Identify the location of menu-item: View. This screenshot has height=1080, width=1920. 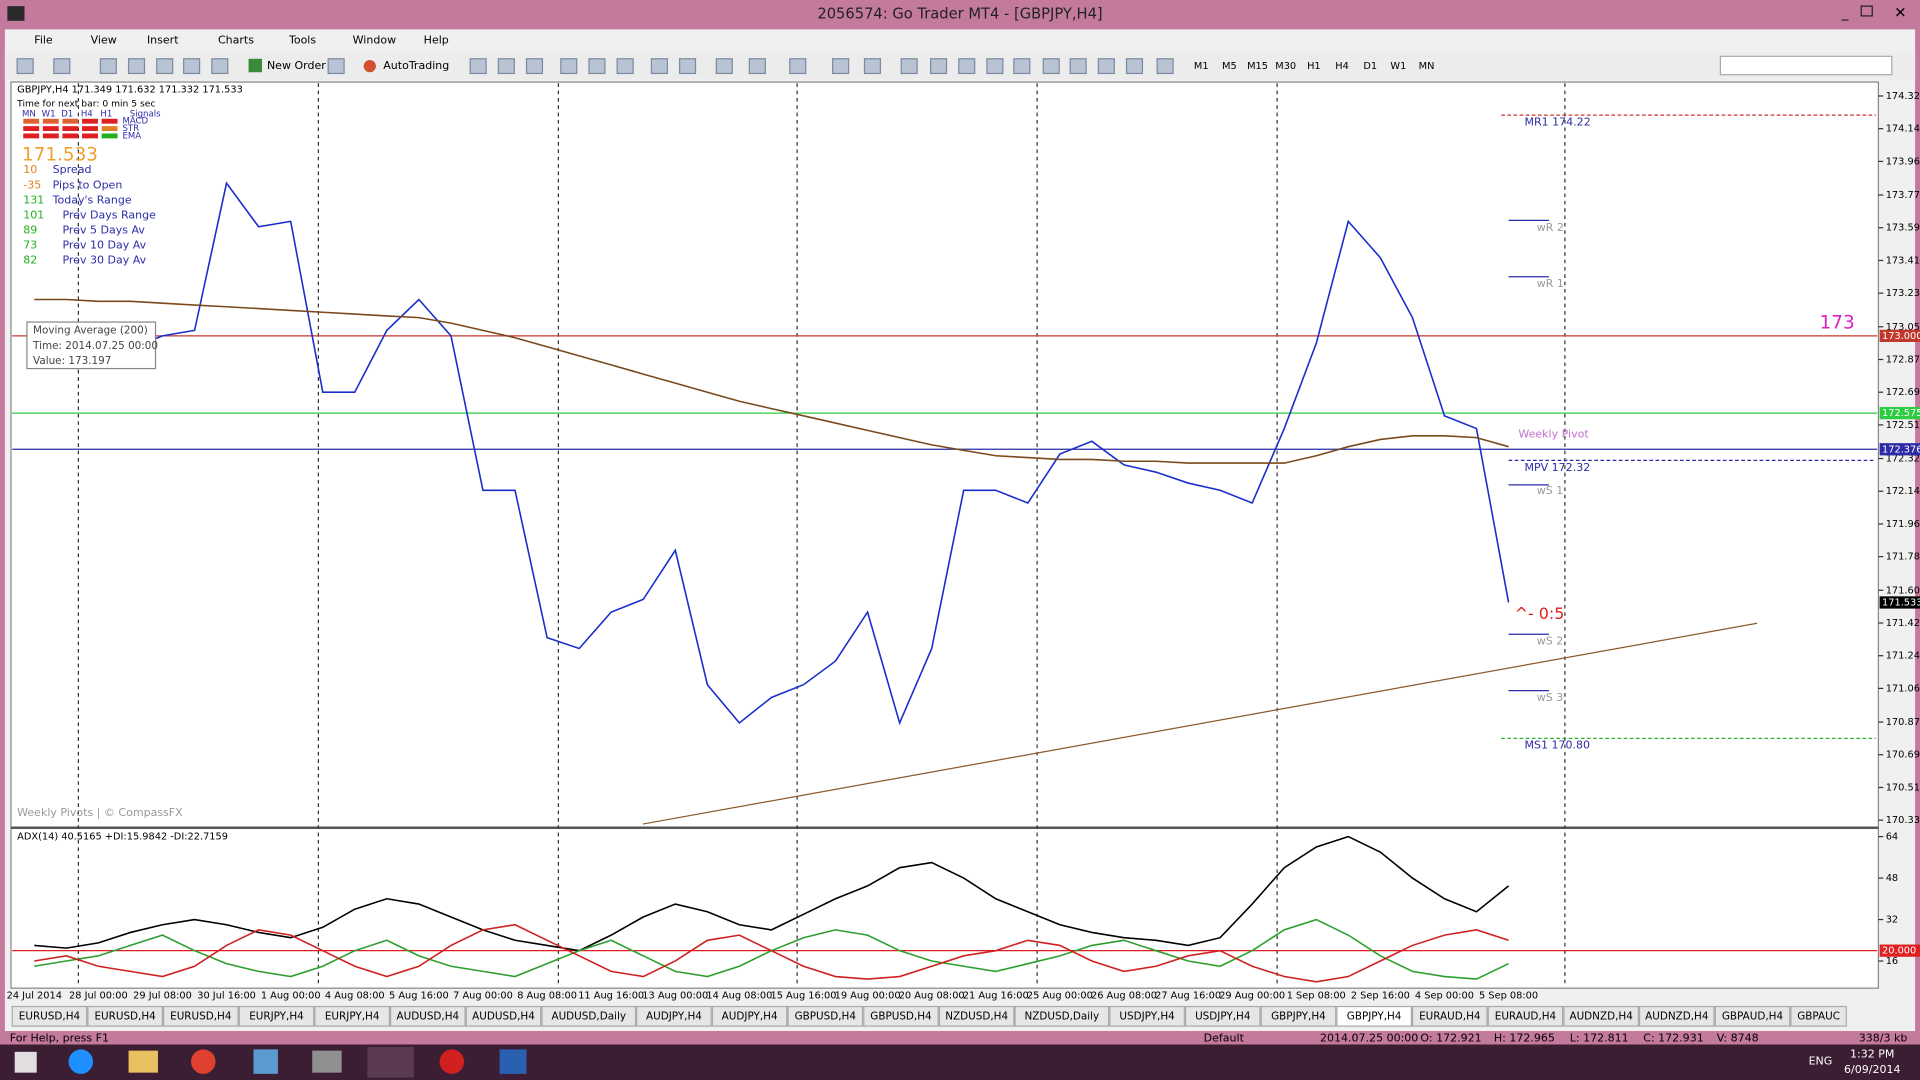
(104, 39).